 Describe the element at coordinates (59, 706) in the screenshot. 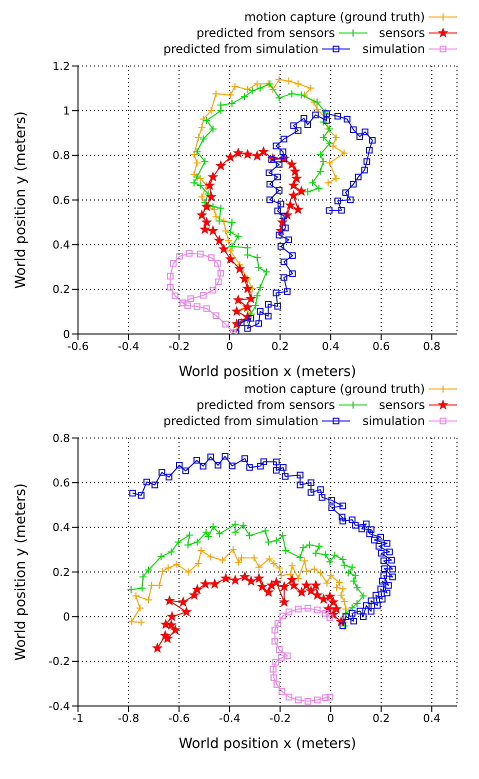

I see `y-tick-label: -0.4` at that location.